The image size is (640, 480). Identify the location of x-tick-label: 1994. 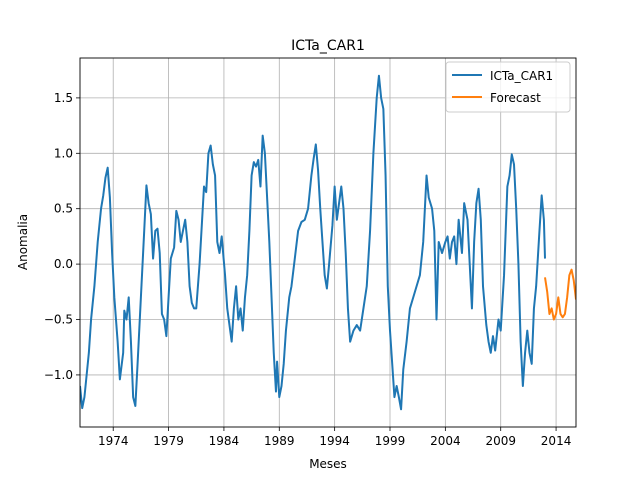
(334, 441).